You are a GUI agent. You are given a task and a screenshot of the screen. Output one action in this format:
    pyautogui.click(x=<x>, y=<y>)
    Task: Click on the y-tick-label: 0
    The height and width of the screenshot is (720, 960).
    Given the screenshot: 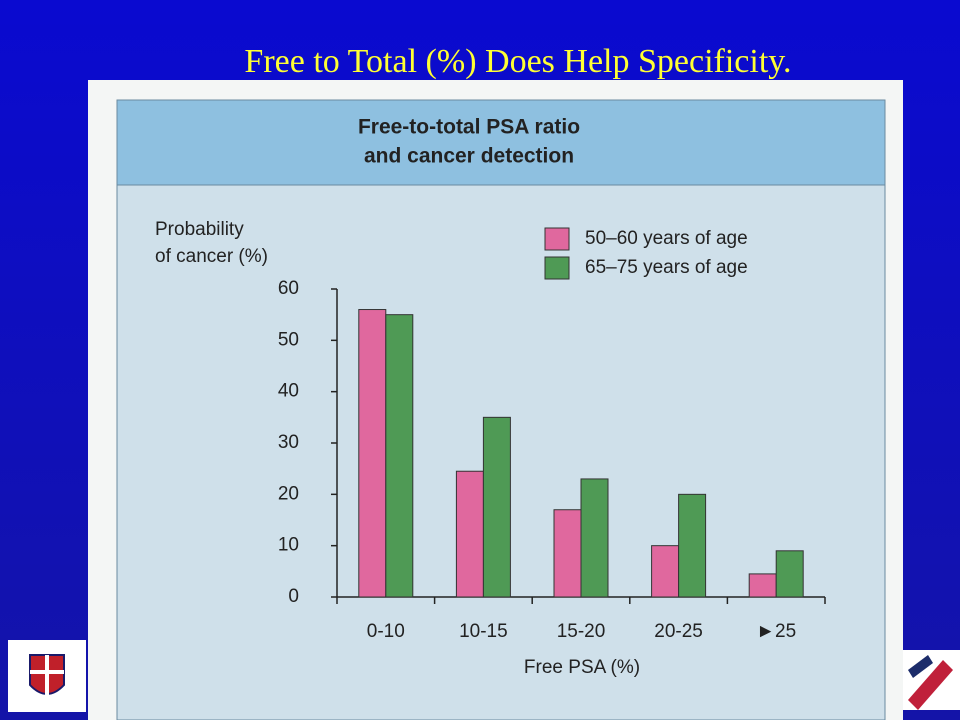 What is the action you would take?
    pyautogui.click(x=293, y=596)
    